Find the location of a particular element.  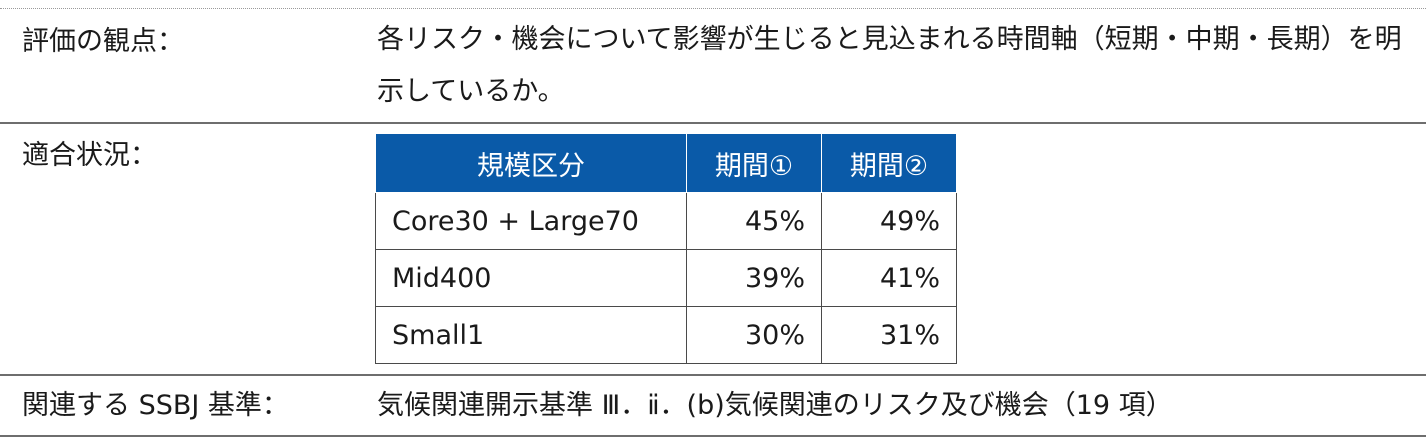

period2-cell: 31% is located at coordinates (889, 335).